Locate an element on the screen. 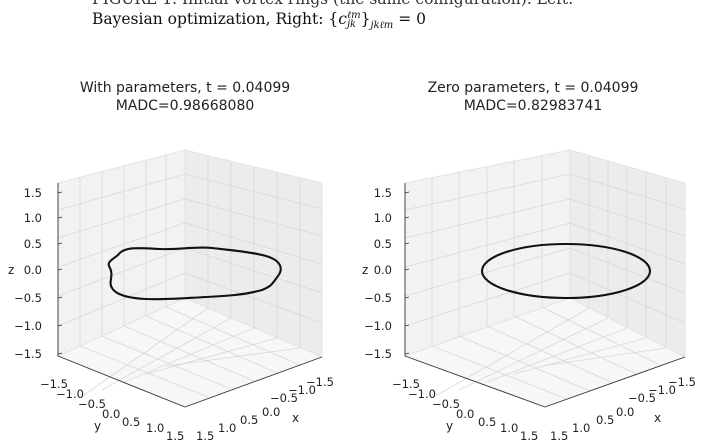 The width and height of the screenshot is (722, 447). panel-right-y-tick-5: 1.0 is located at coordinates (509, 428).